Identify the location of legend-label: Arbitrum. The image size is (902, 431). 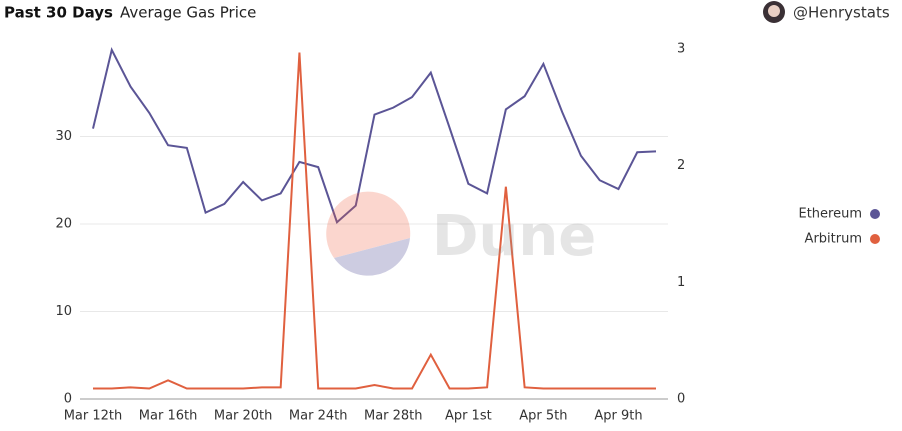
(833, 239).